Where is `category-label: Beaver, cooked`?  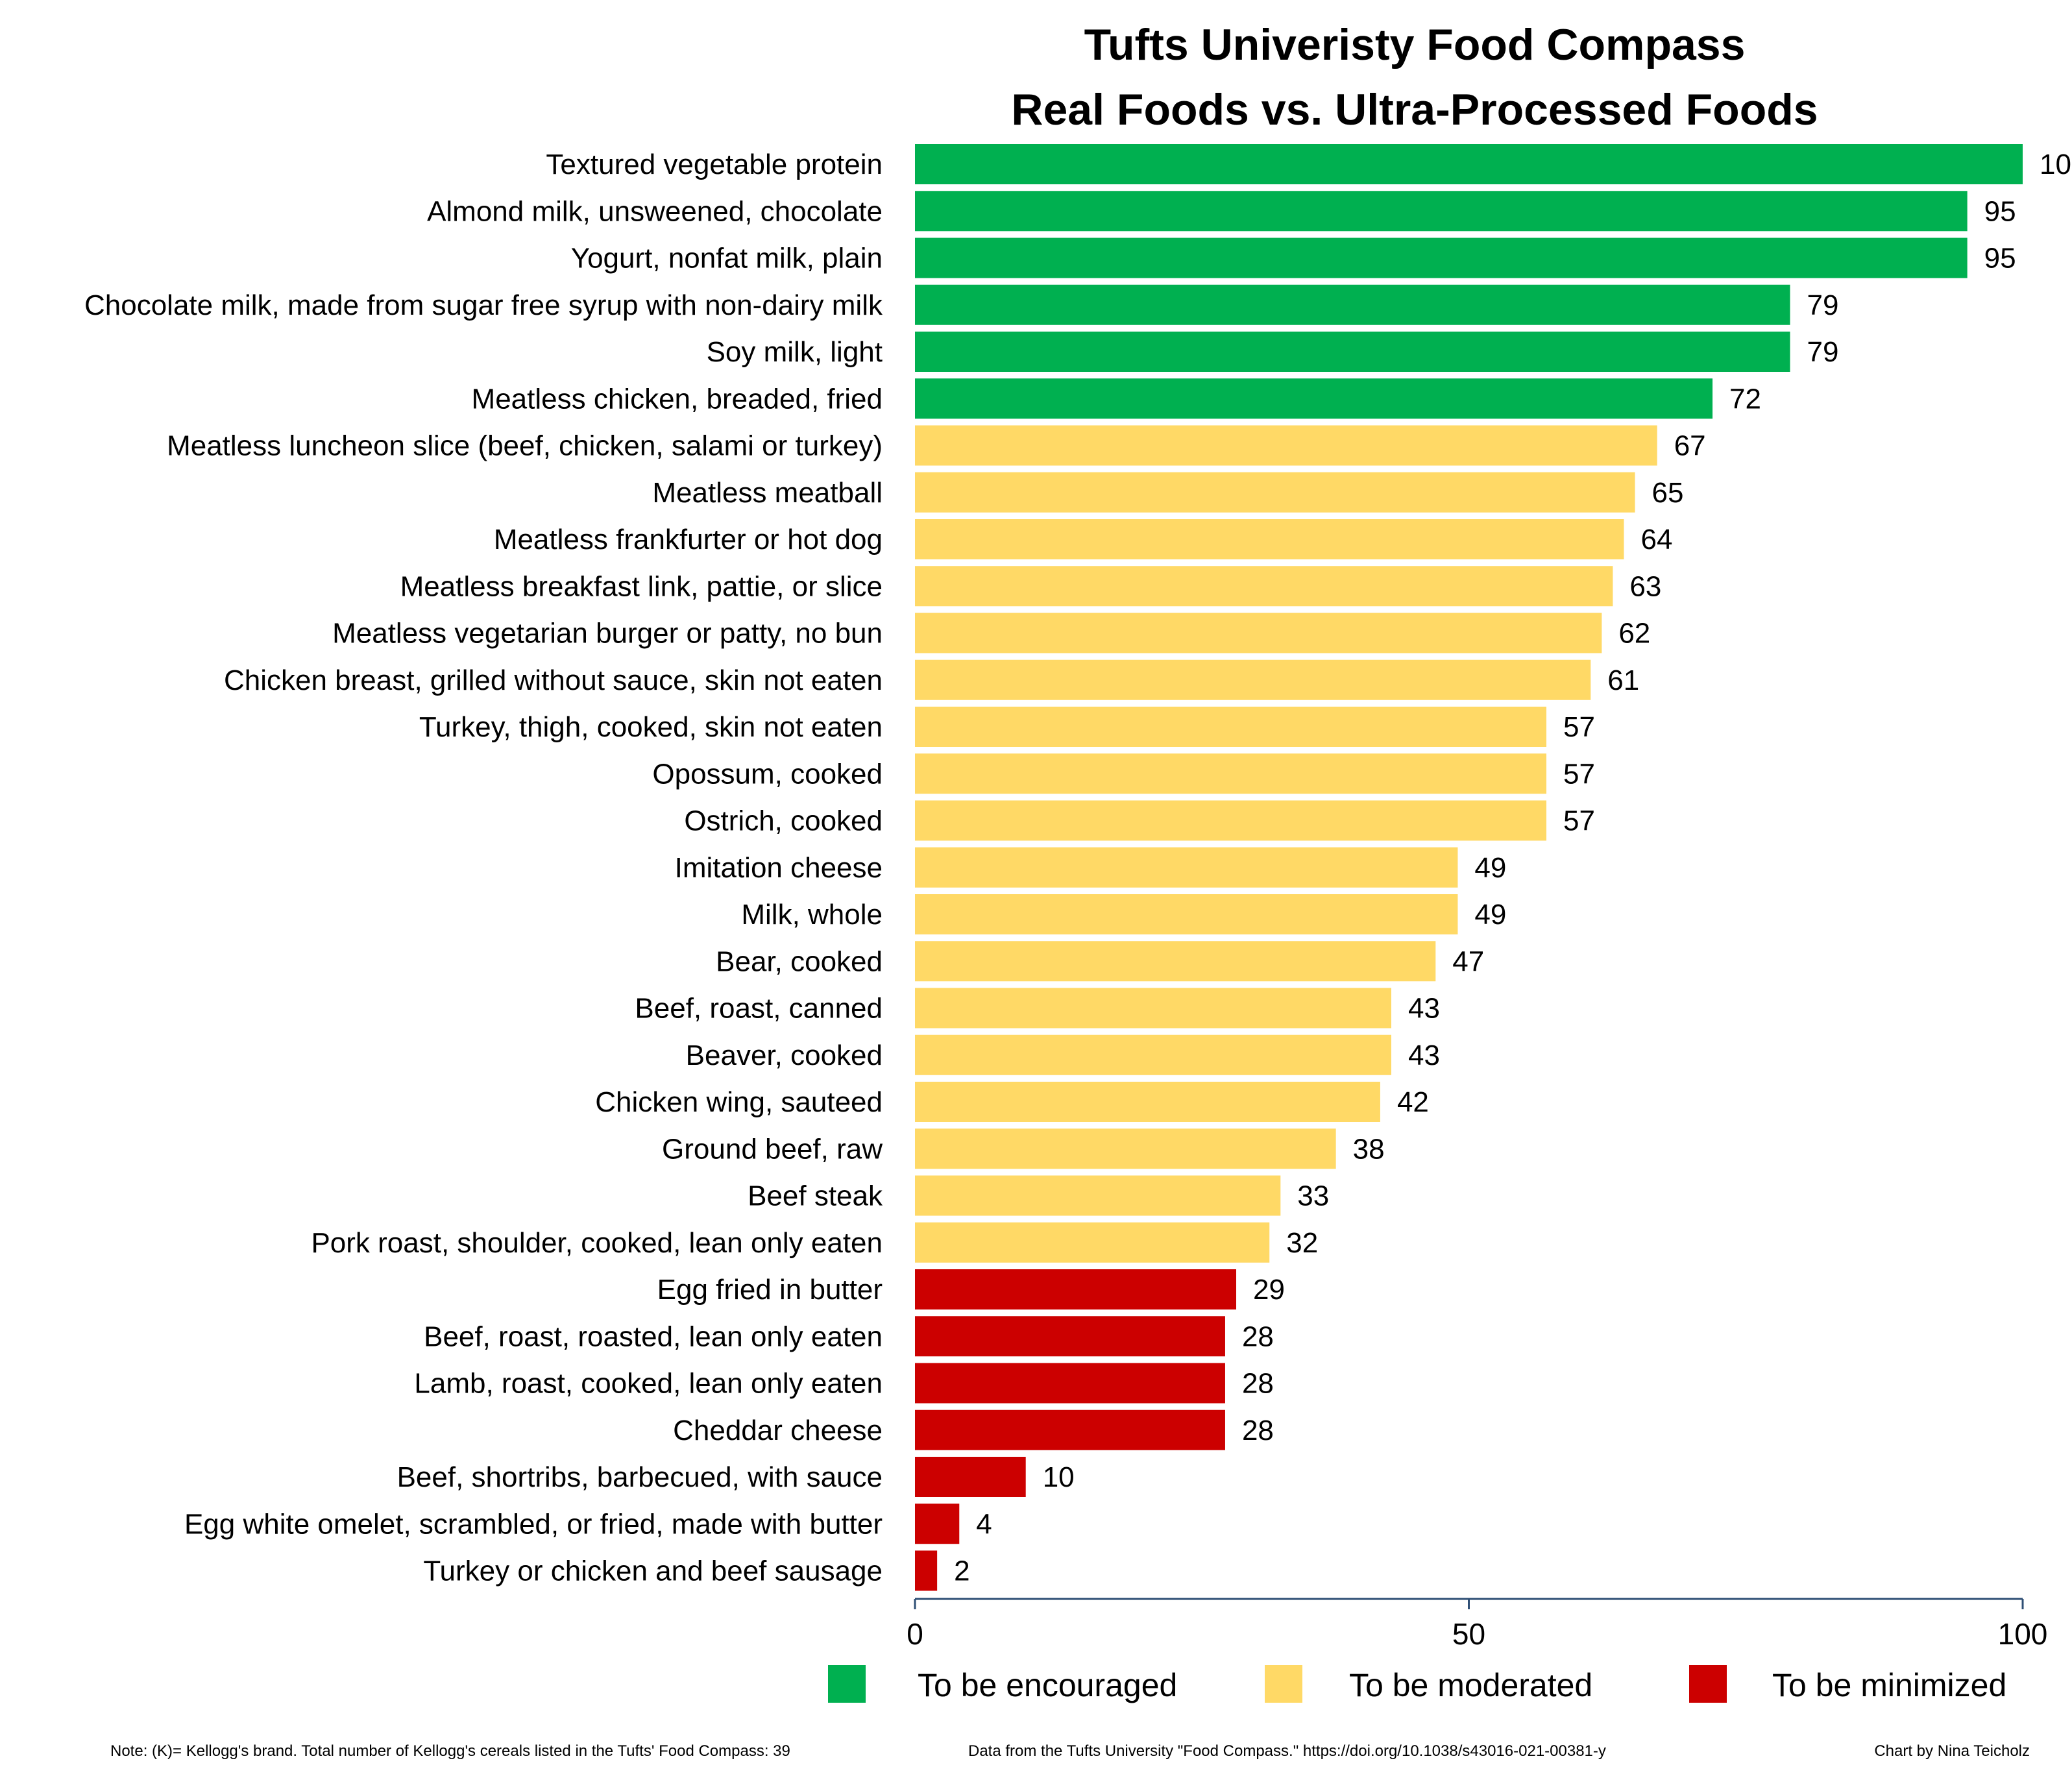
category-label: Beaver, cooked is located at coordinates (784, 1055).